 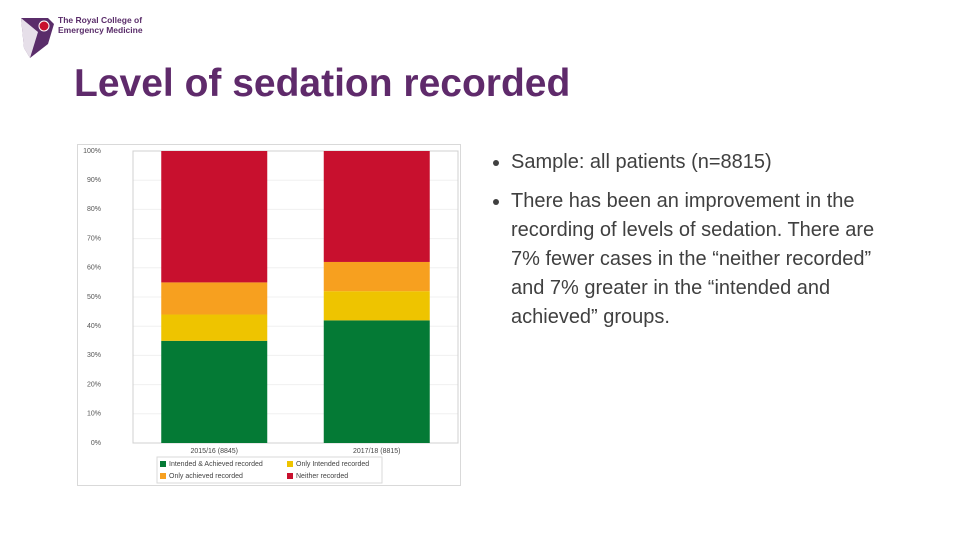 I want to click on logo-text: The Royal College of Emergency Medicine, so click(x=100, y=25).